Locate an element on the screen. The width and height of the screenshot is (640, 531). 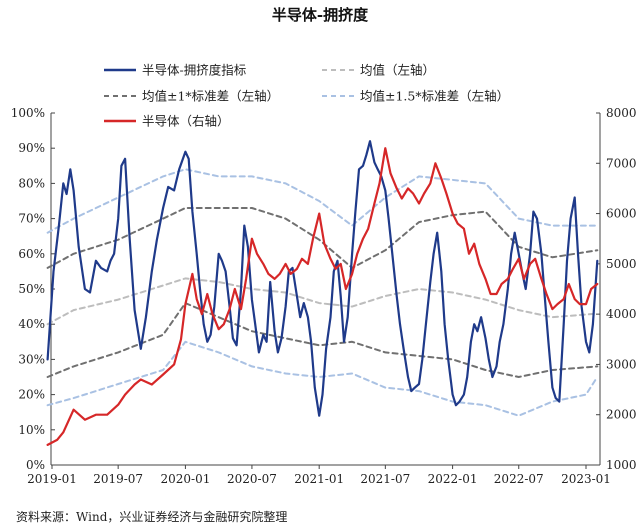
legend-label-0: 半导体-拥挤度指标 is located at coordinates (194, 70).